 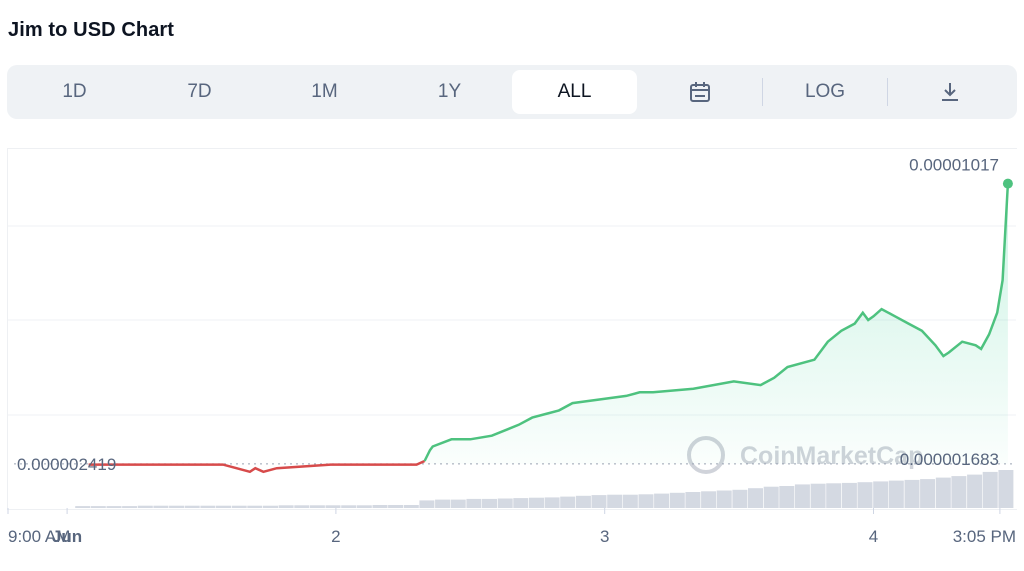 I want to click on last-price-label: 0.00001017, so click(x=954, y=165).